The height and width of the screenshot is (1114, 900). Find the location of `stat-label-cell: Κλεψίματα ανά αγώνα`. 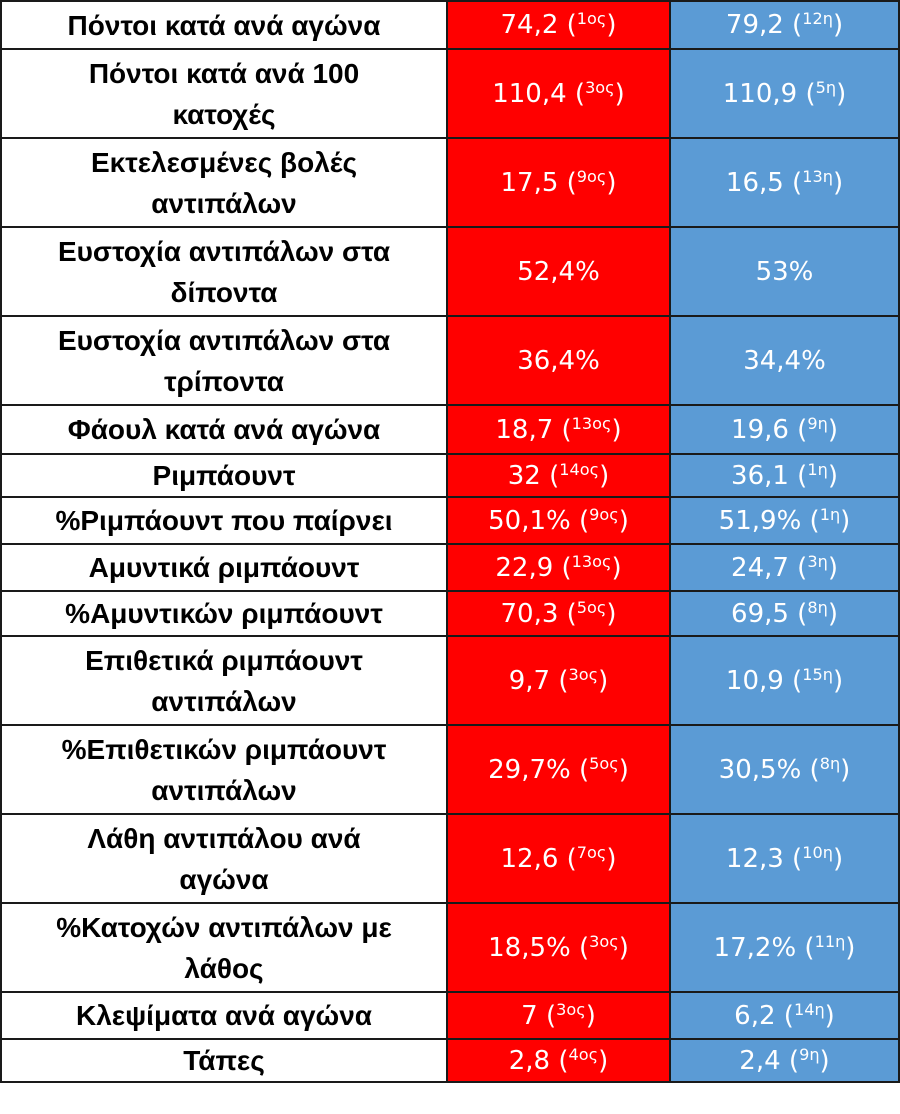

stat-label-cell: Κλεψίματα ανά αγώνα is located at coordinates (224, 1015).